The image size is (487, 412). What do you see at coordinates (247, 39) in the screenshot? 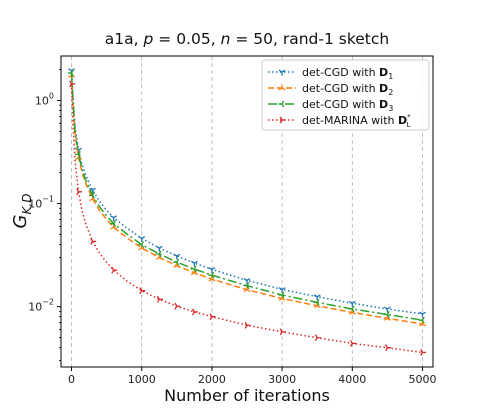
I see `chart-title: a1a, p = 0.05, n = 50, rand-1 sketch` at bounding box center [247, 39].